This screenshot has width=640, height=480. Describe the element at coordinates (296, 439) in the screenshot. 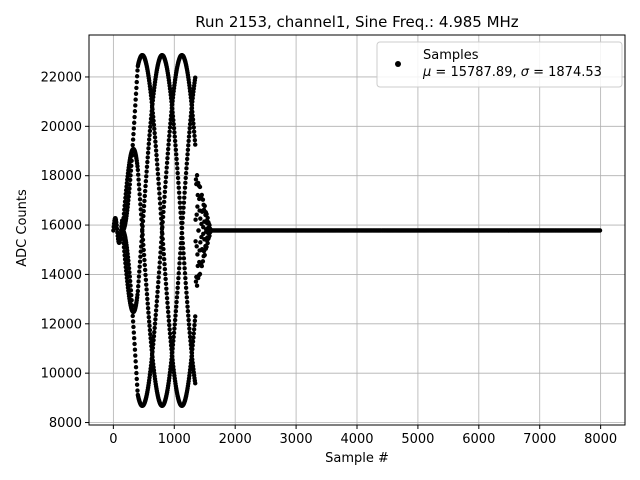

I see `x-tick-label: 3000` at that location.